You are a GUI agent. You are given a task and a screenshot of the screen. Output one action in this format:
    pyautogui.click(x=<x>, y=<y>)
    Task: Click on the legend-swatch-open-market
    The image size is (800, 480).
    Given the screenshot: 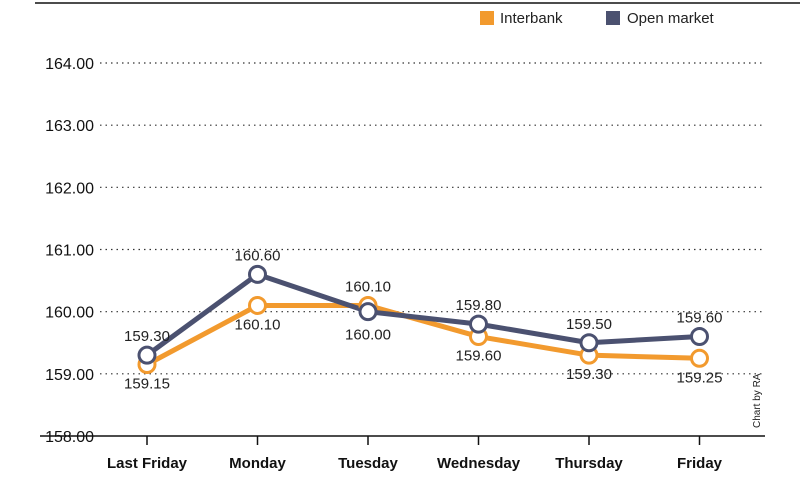 What is the action you would take?
    pyautogui.click(x=613, y=18)
    